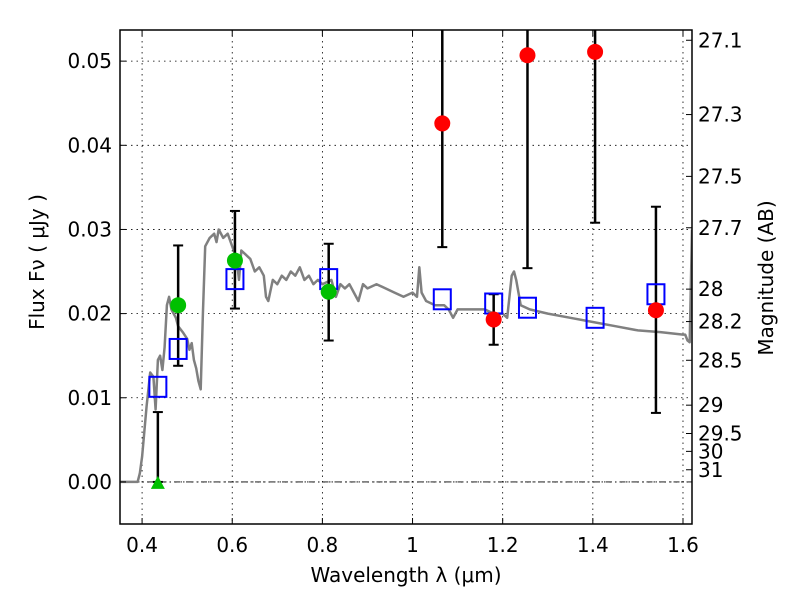  Describe the element at coordinates (683, 545) in the screenshot. I see `x-tick-label: 1.6` at that location.